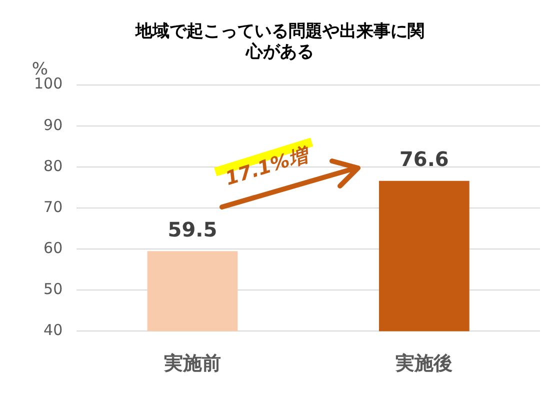 The image size is (555, 395). What do you see at coordinates (53, 207) in the screenshot?
I see `y-tick-label: 70` at bounding box center [53, 207].